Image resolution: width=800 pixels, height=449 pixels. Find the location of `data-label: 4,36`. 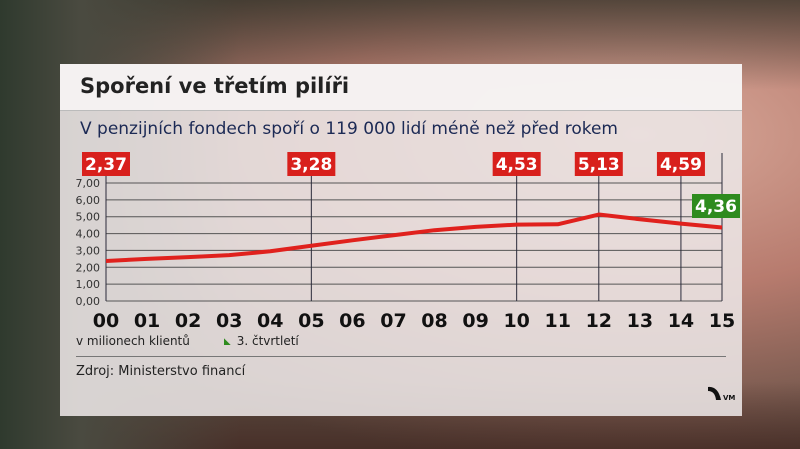

data-label: 4,36 is located at coordinates (716, 207).